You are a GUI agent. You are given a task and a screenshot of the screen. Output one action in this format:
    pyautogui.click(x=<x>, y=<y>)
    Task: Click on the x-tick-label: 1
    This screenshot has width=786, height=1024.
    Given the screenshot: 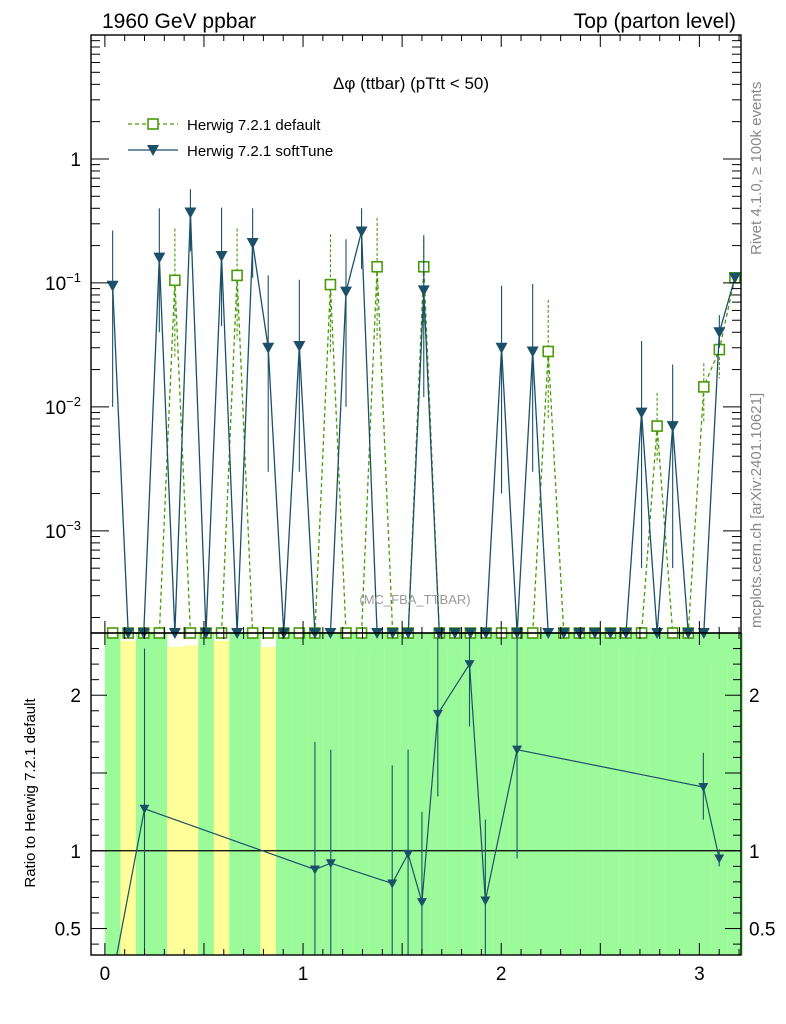 What is the action you would take?
    pyautogui.click(x=303, y=974)
    